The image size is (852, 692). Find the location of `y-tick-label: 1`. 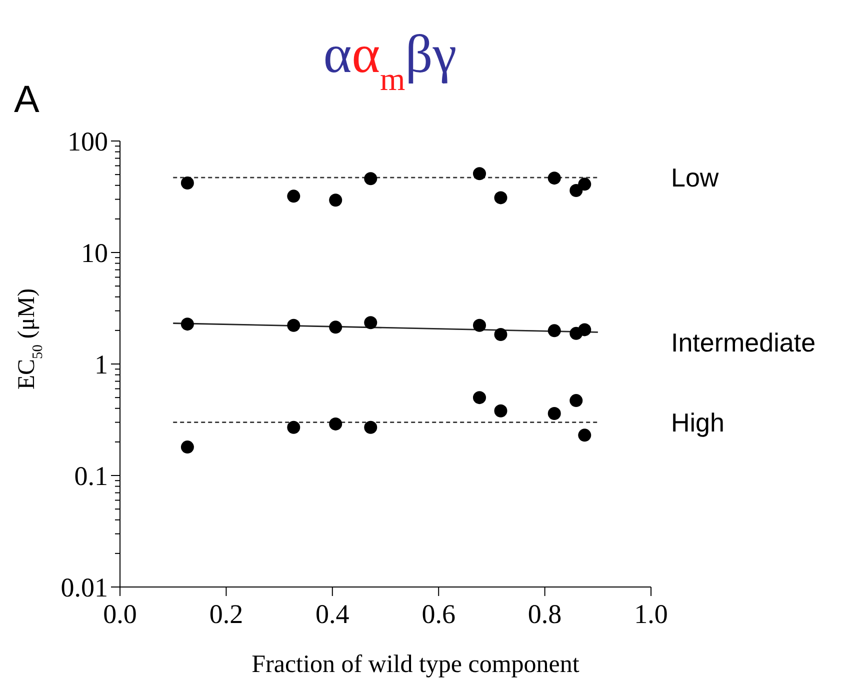

y-tick-label: 1 is located at coordinates (101, 364).